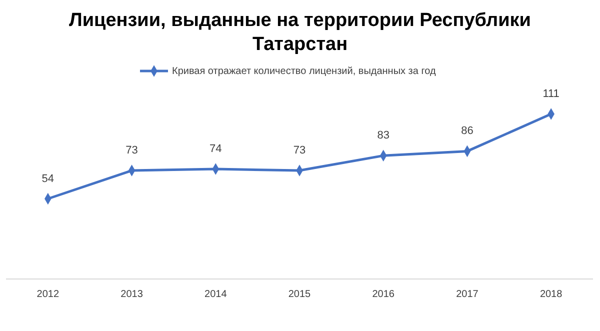  Describe the element at coordinates (304, 71) in the screenshot. I see `legend-label: Кривая отражает количество лицензий, выданных за год` at that location.